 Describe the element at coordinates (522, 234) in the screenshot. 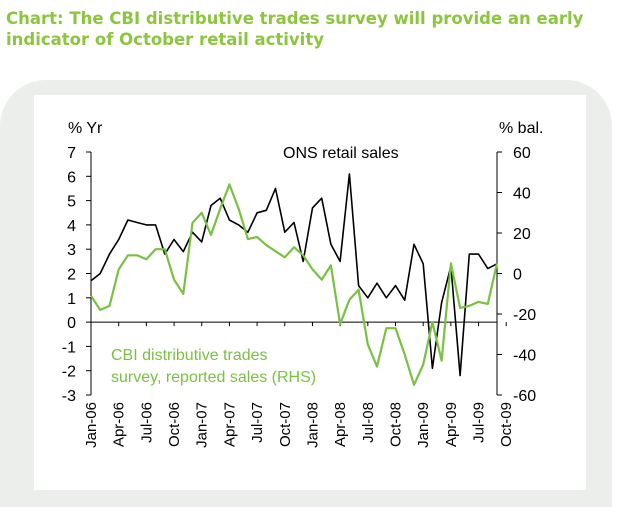

I see `right-tick-label: 20` at that location.